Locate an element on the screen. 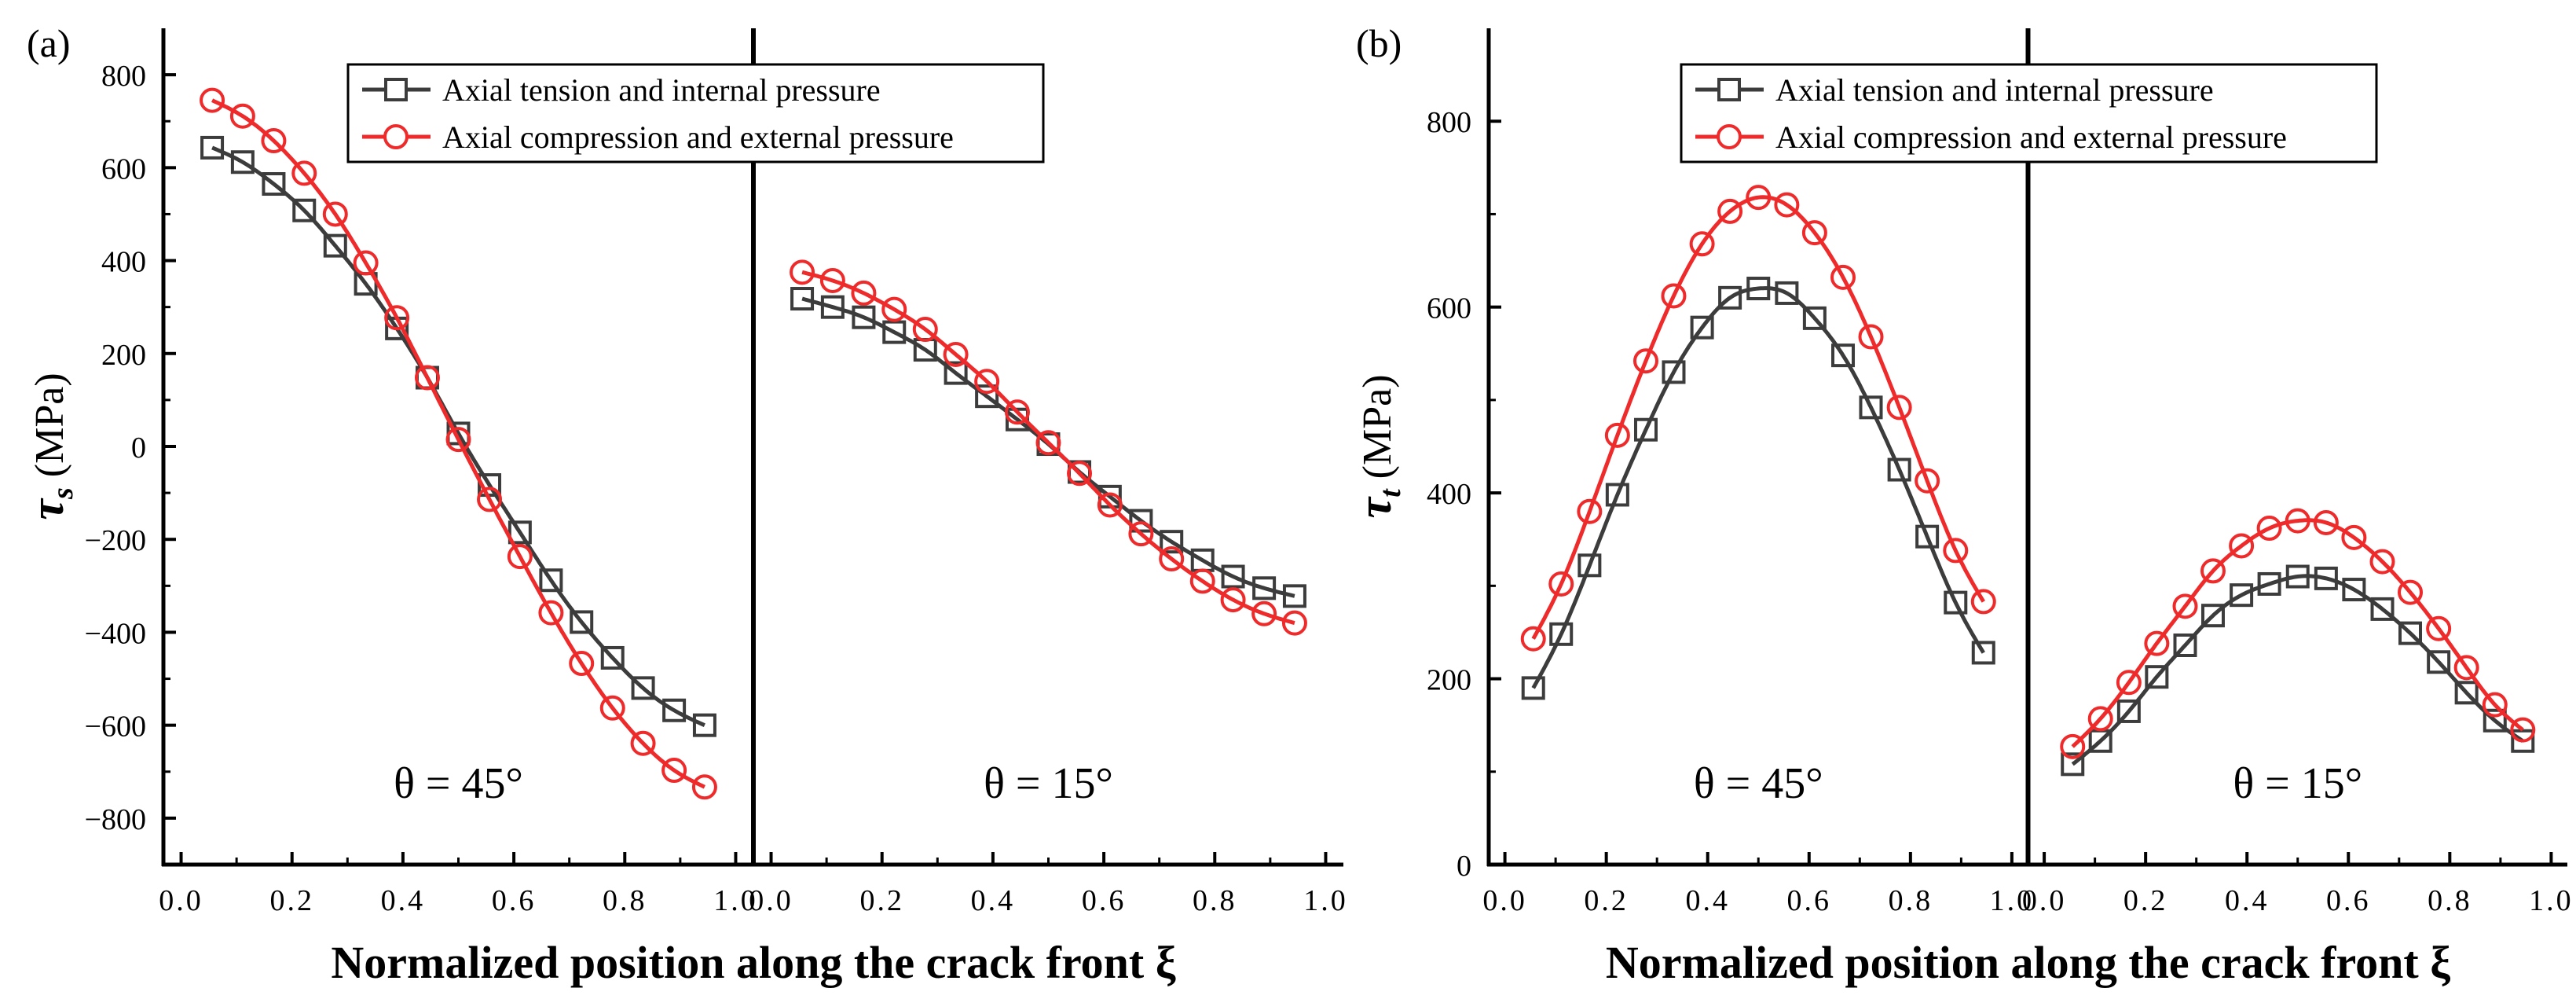 The width and height of the screenshot is (2576, 999). y-tick-label: −800 is located at coordinates (115, 819).